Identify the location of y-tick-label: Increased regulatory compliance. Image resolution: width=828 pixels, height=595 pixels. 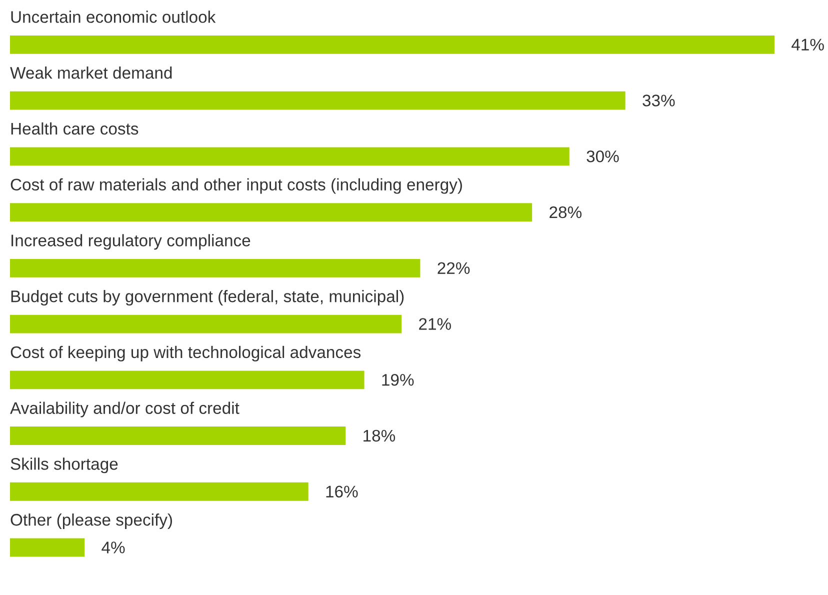
(131, 242).